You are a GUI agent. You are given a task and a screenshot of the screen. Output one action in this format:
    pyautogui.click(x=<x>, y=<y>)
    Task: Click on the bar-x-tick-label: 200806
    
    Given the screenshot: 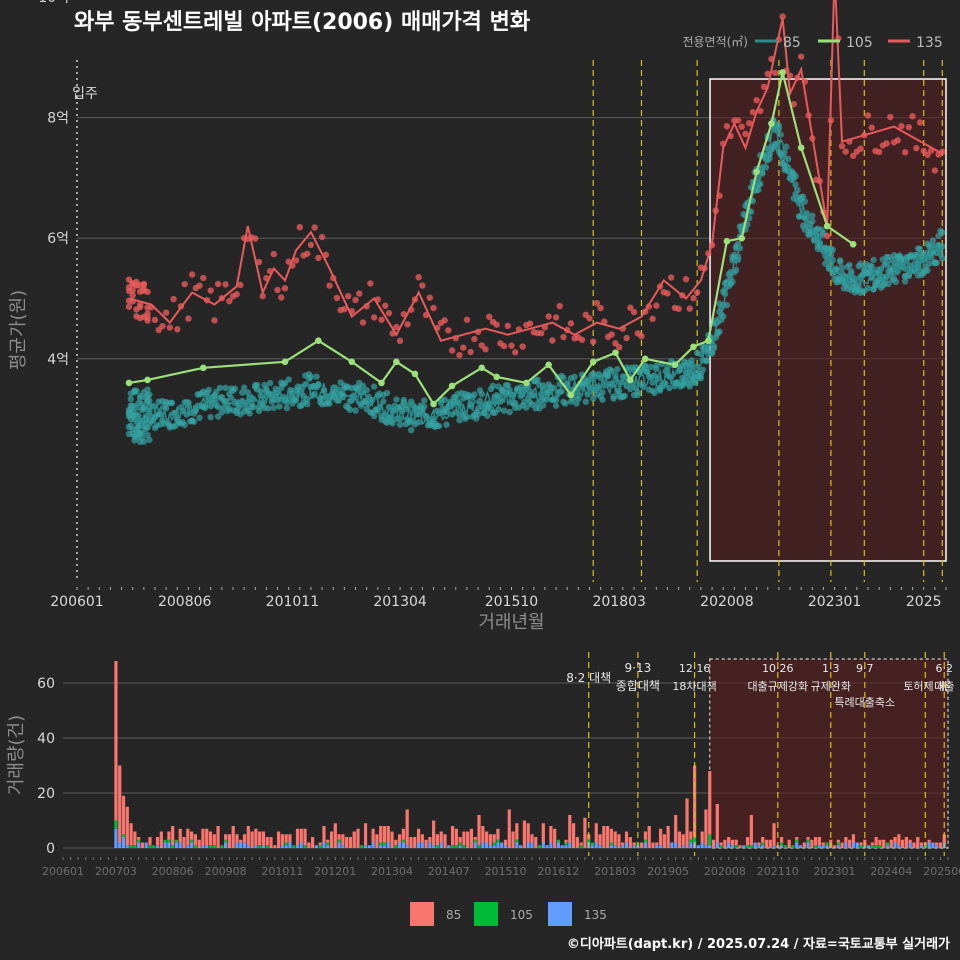 What is the action you would take?
    pyautogui.click(x=173, y=871)
    